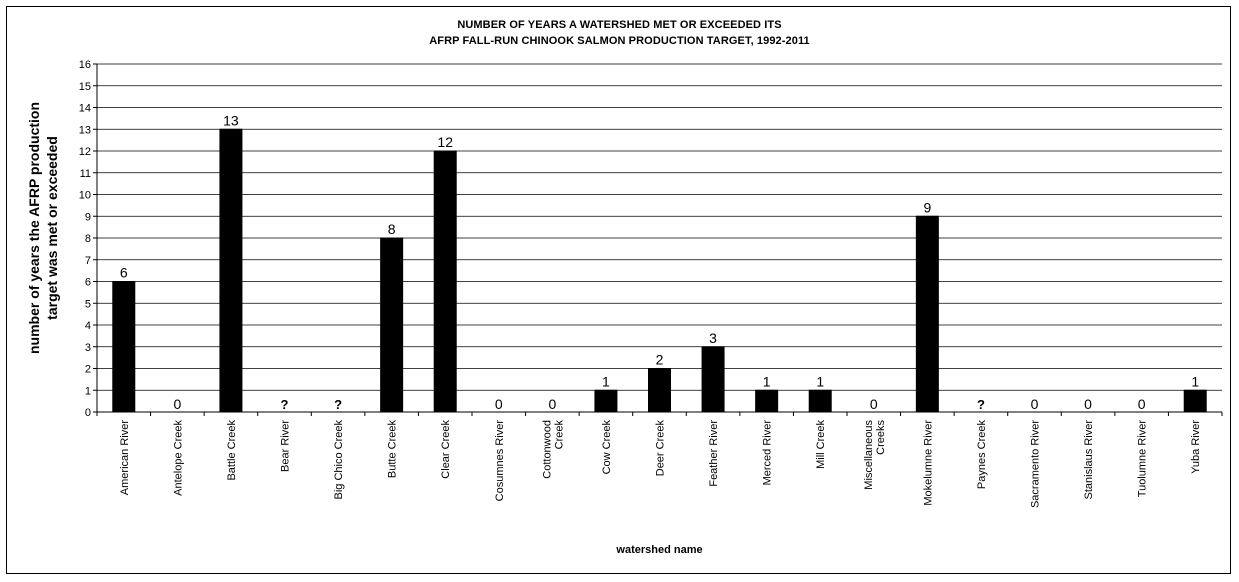 The width and height of the screenshot is (1239, 582). Describe the element at coordinates (1143, 459) in the screenshot. I see `x-tick-label: Tuolumne River` at that location.